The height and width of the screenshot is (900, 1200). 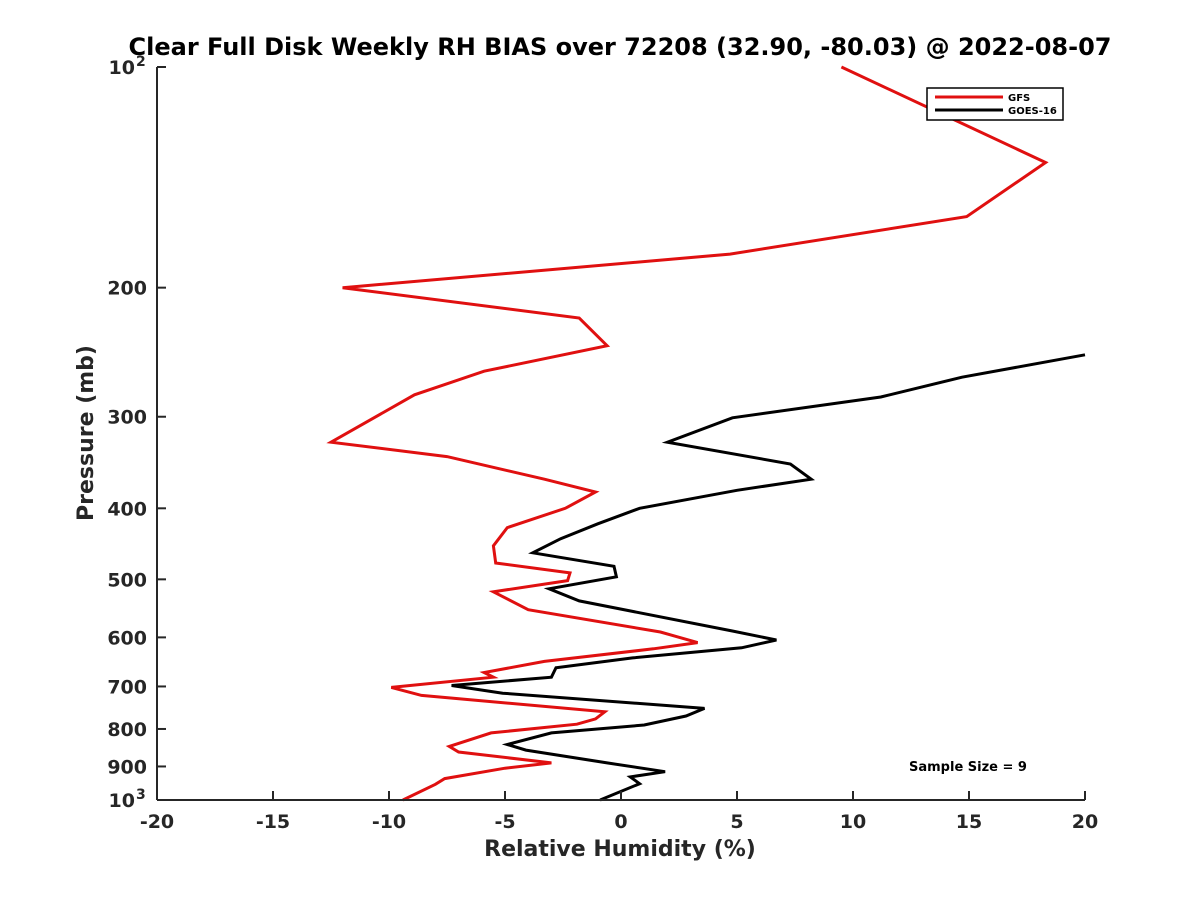 I want to click on x-tick-label: 15, so click(x=969, y=822).